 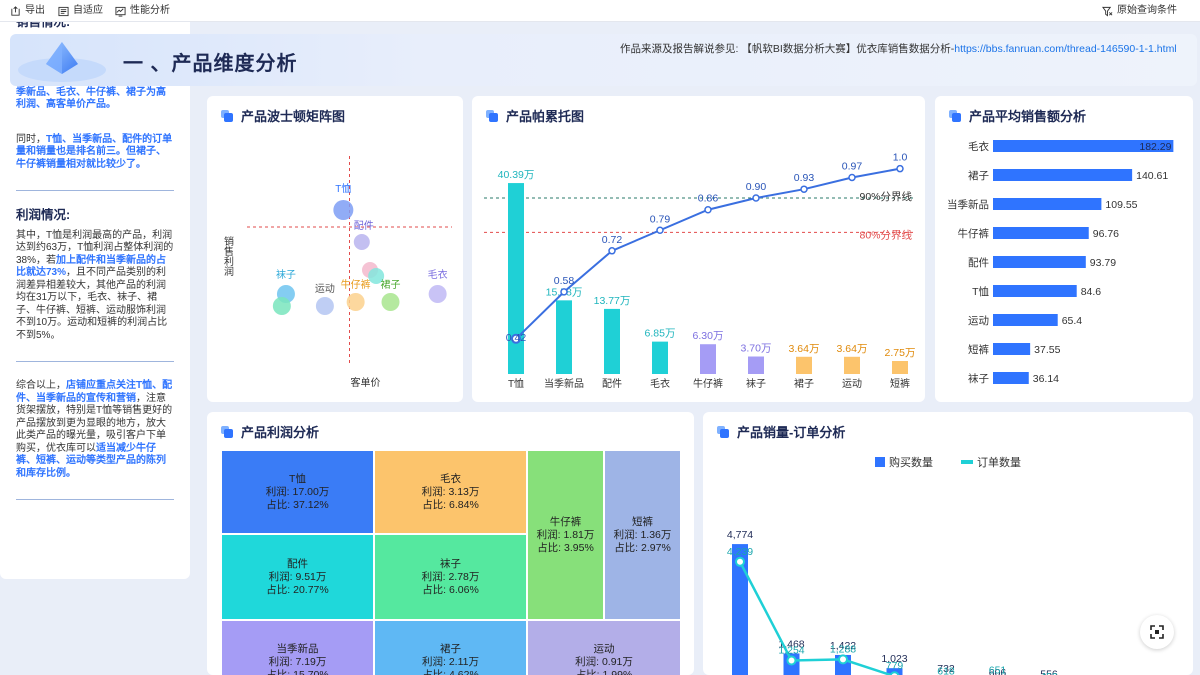 What do you see at coordinates (565, 547) in the screenshot?
I see `treemap-cell-share: 占比: 3.95%` at bounding box center [565, 547].